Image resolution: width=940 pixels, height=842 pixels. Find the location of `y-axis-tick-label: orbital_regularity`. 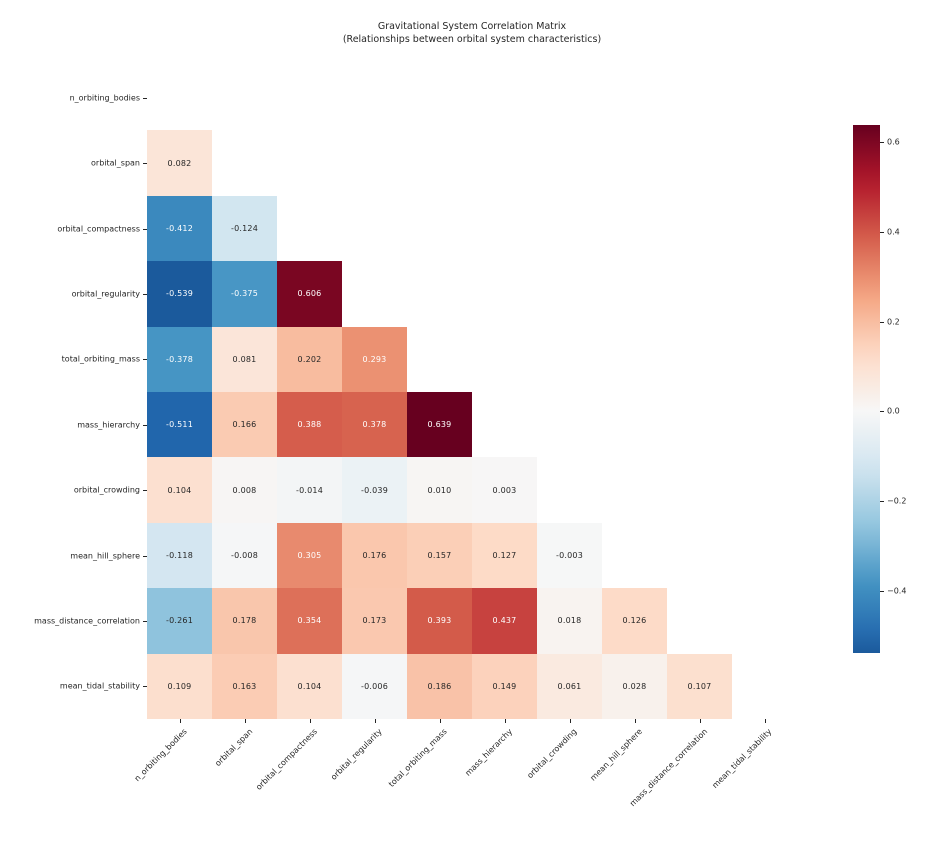

y-axis-tick-label: orbital_regularity is located at coordinates (105, 294).